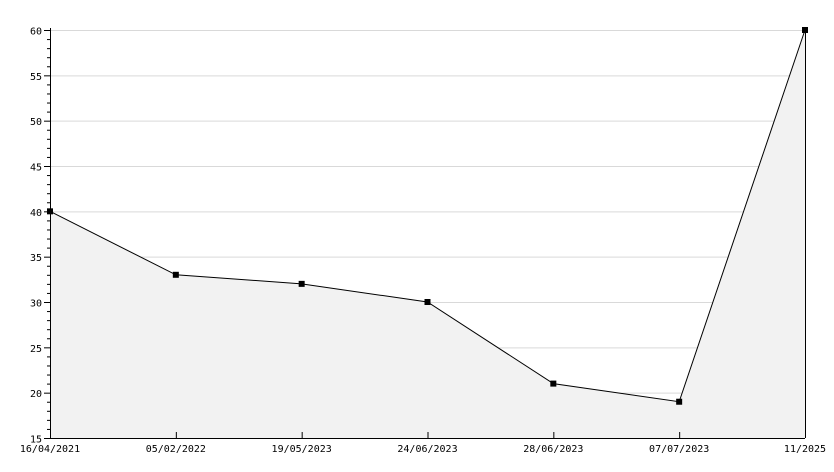  Describe the element at coordinates (36, 32) in the screenshot. I see `y-tick-label: 60` at that location.